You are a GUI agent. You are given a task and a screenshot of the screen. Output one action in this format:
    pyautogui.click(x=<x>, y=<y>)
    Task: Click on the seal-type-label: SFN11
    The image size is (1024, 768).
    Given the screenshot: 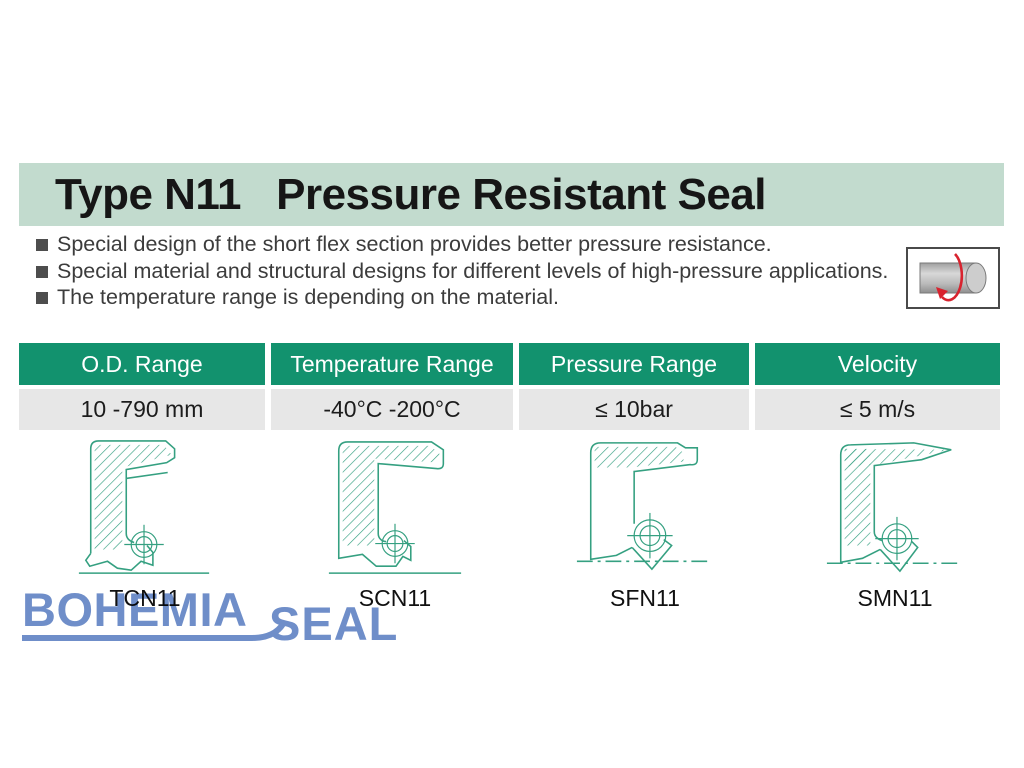 What is the action you would take?
    pyautogui.click(x=645, y=598)
    